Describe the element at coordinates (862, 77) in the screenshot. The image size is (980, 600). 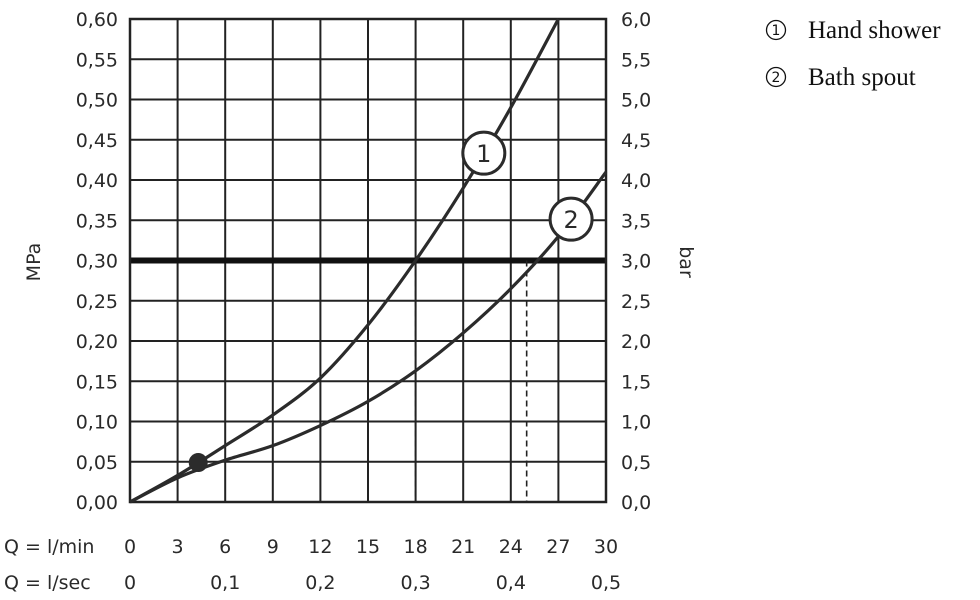
I see `legend-item-label: Bath spout` at that location.